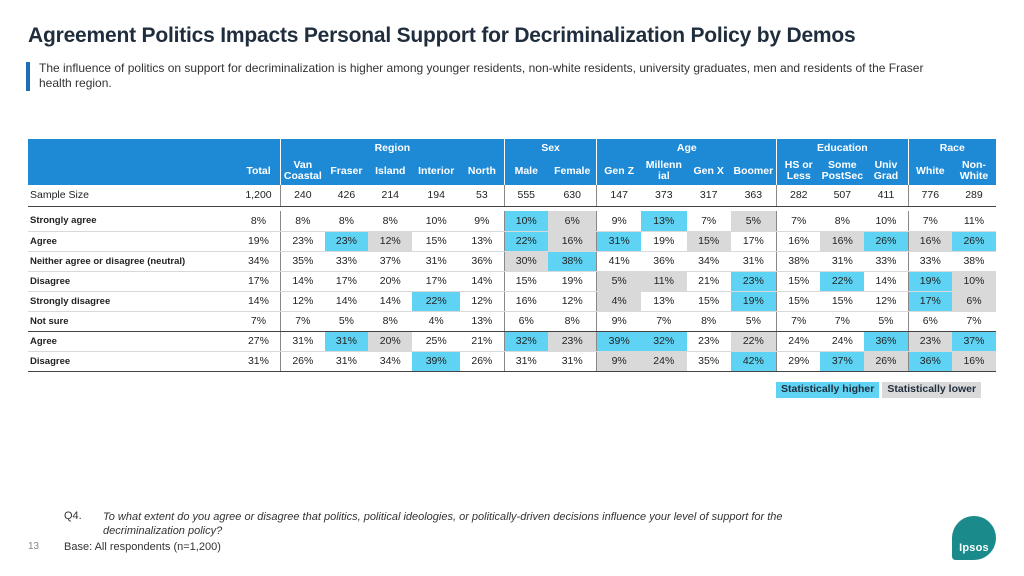 The width and height of the screenshot is (1024, 576). What do you see at coordinates (618, 196) in the screenshot?
I see `table-cell: 147` at bounding box center [618, 196].